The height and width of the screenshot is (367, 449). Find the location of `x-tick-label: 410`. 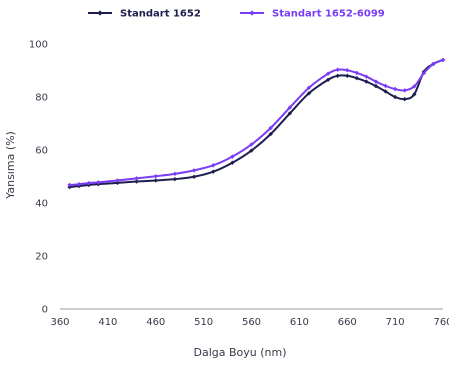

x-tick-label: 410 is located at coordinates (107, 322).